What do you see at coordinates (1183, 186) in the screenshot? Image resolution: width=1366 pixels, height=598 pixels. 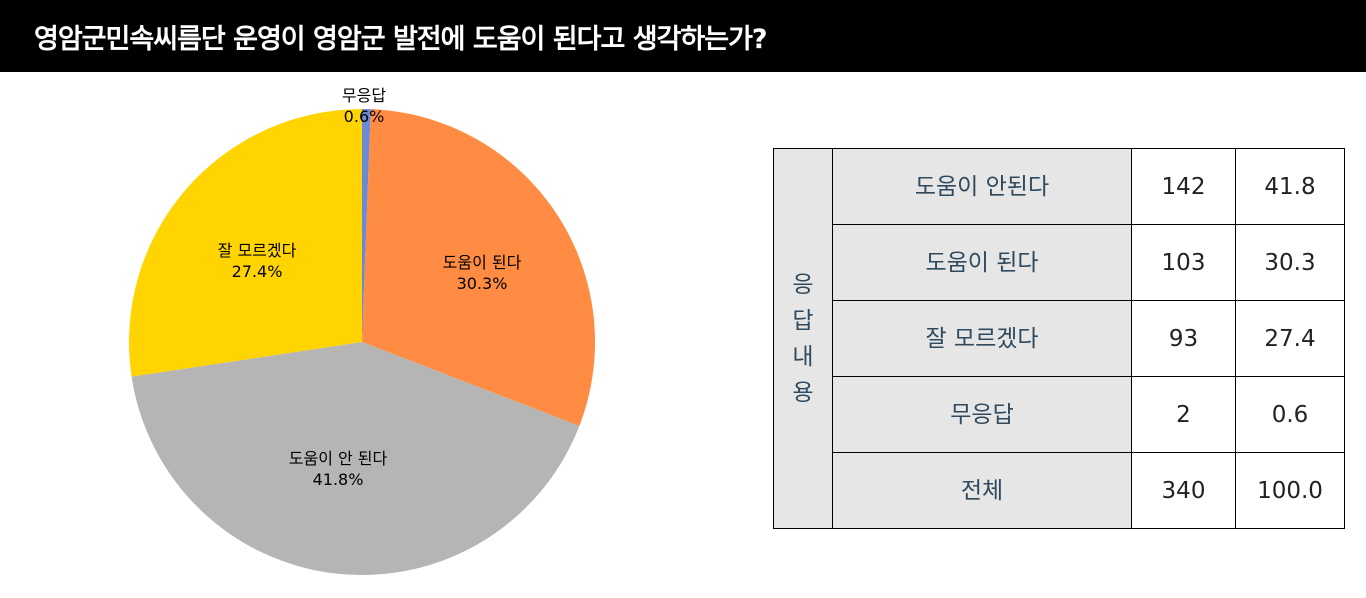 I see `row-count: 142` at bounding box center [1183, 186].